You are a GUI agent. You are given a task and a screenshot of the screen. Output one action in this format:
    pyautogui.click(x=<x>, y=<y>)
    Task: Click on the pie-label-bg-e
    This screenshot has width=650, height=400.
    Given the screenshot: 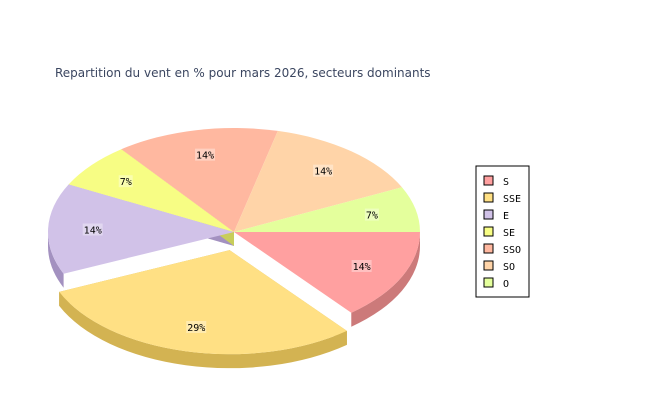 What is the action you would take?
    pyautogui.click(x=92, y=229)
    